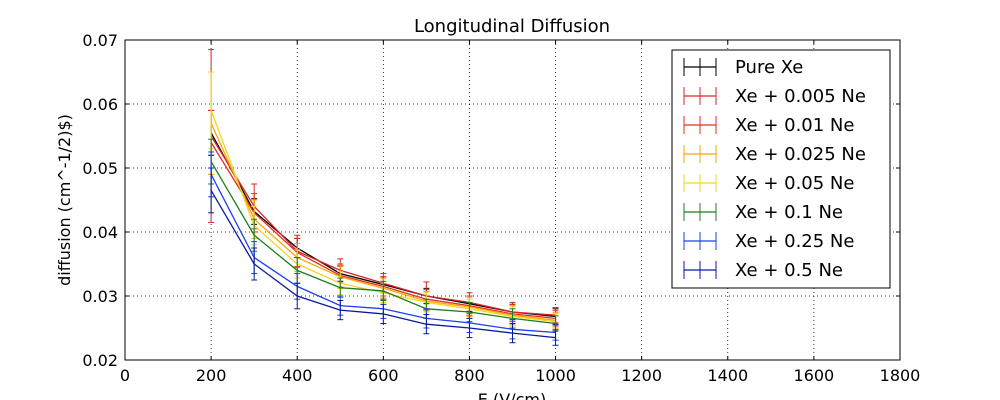  I want to click on legend-label: Xe + 0.025 Ne, so click(800, 154).